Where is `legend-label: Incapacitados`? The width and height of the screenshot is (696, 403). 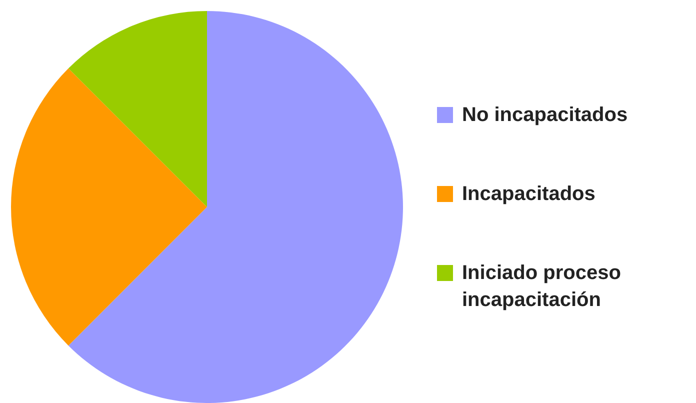
legend-label: Incapacitados is located at coordinates (529, 194).